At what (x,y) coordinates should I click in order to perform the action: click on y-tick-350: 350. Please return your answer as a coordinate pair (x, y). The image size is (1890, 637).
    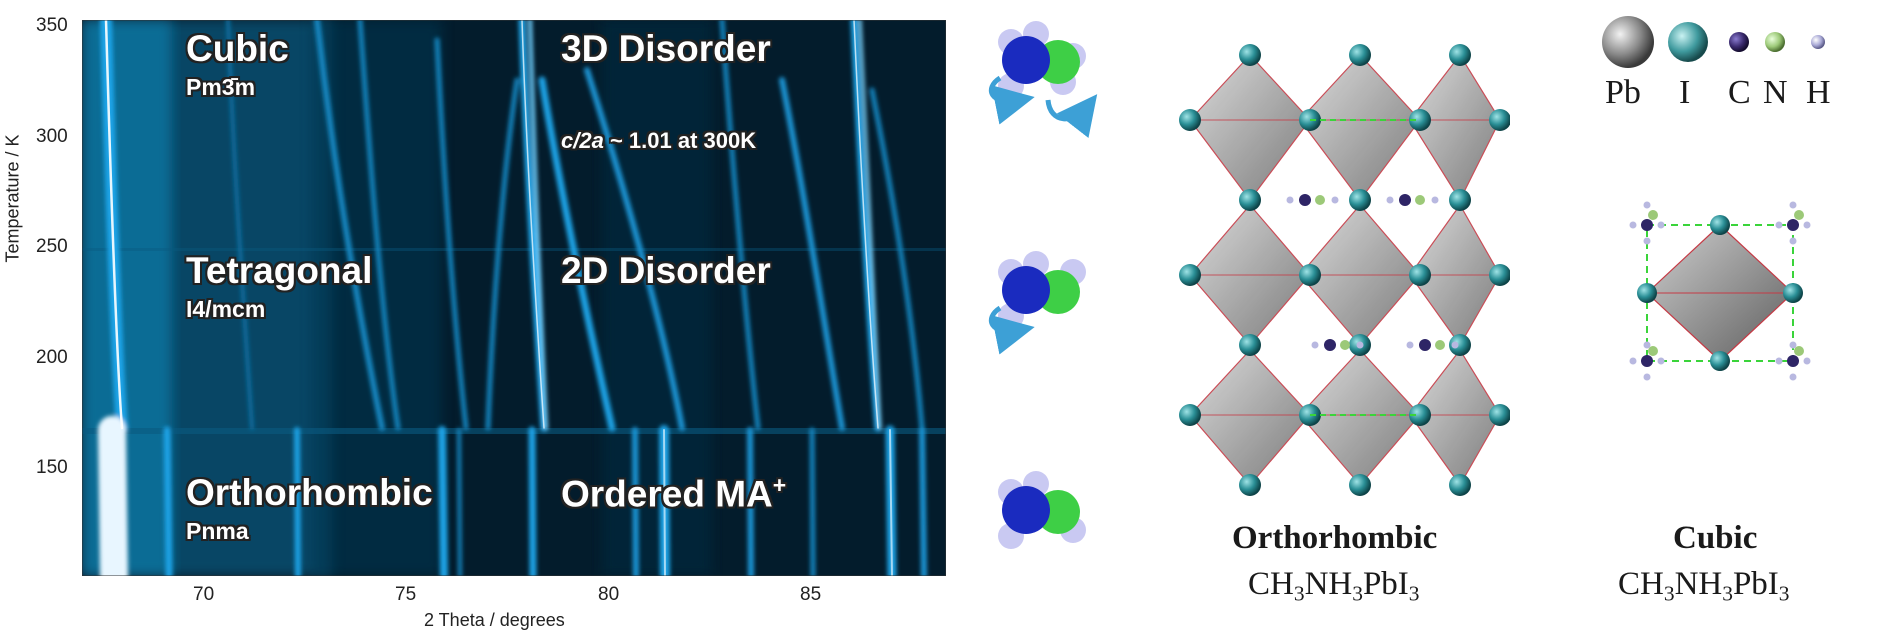
    Looking at the image, I should click on (52, 25).